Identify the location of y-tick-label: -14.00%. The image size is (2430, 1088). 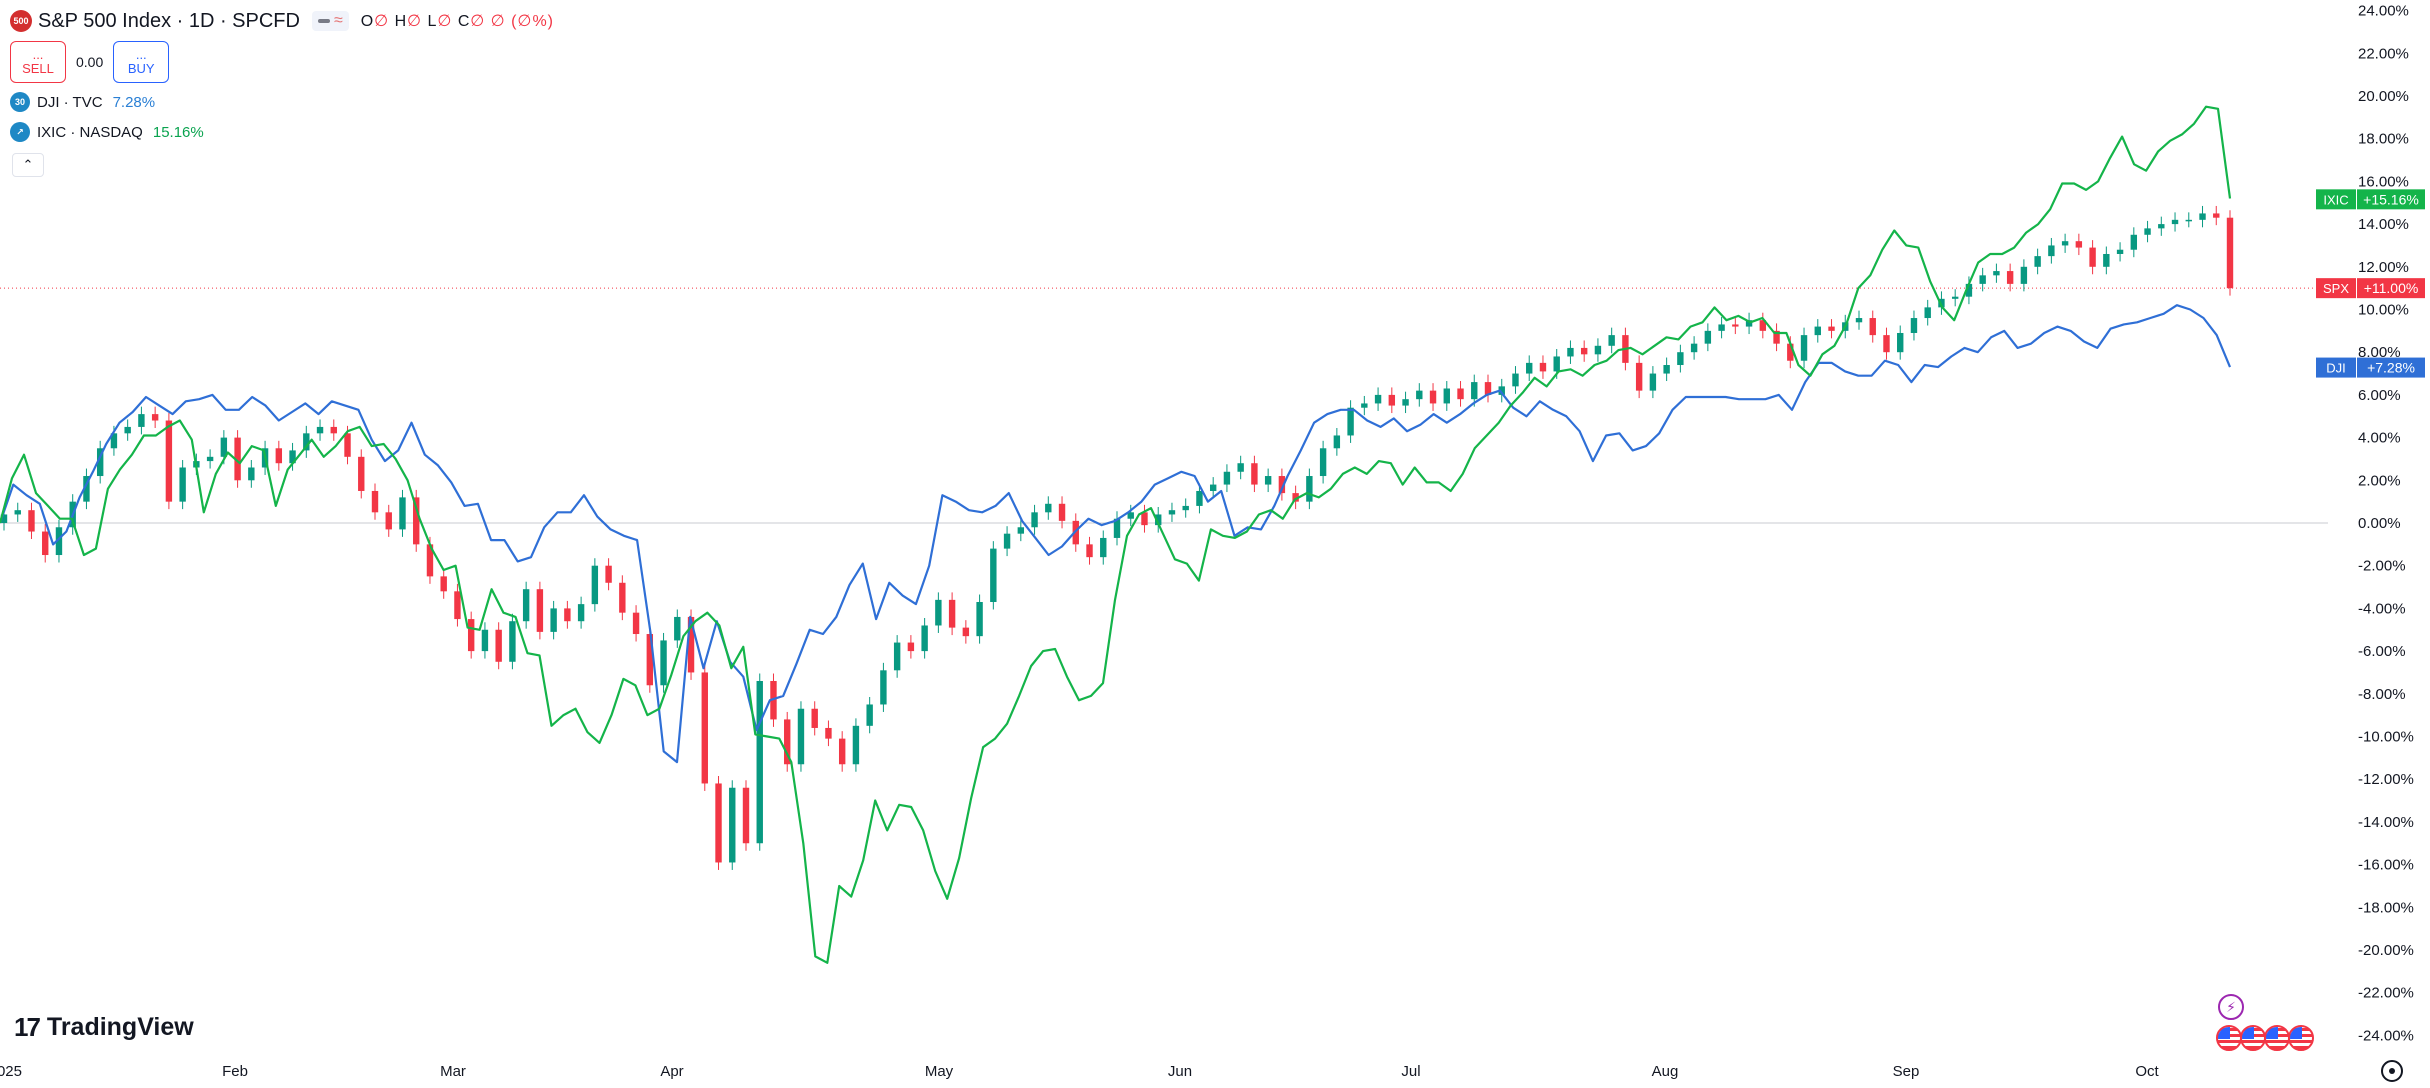
(2386, 822).